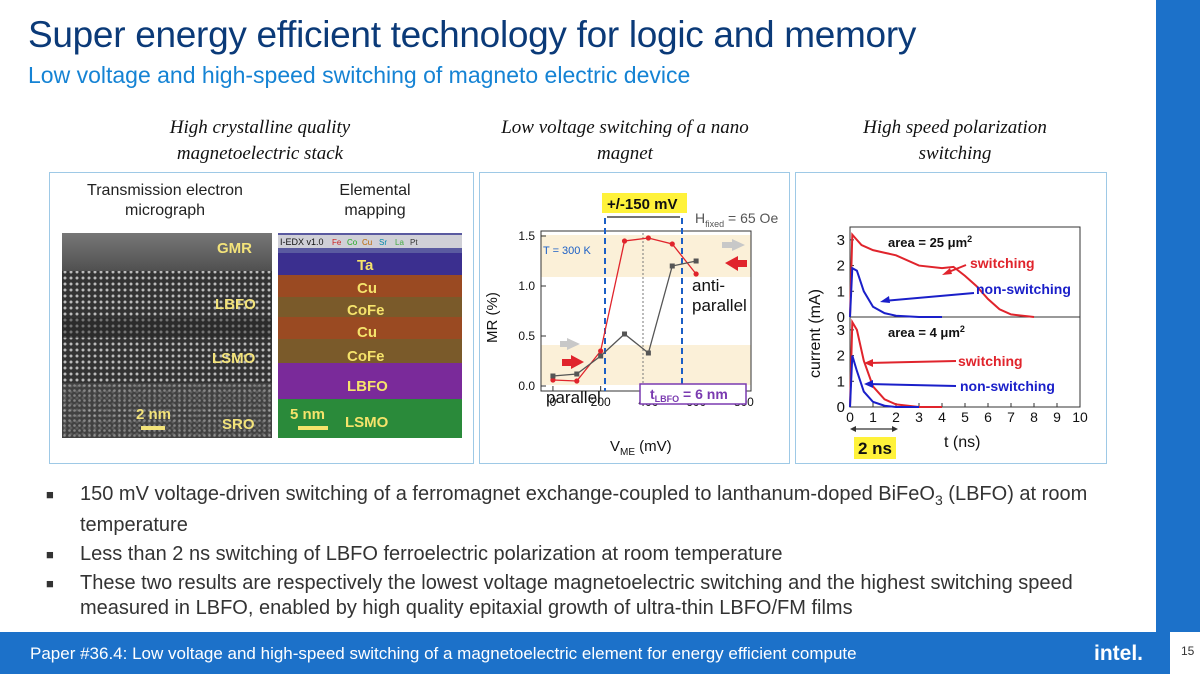 Image resolution: width=1200 pixels, height=674 pixels. What do you see at coordinates (375, 210) in the screenshot?
I see `tem-caption-right-line2: mapping` at bounding box center [375, 210].